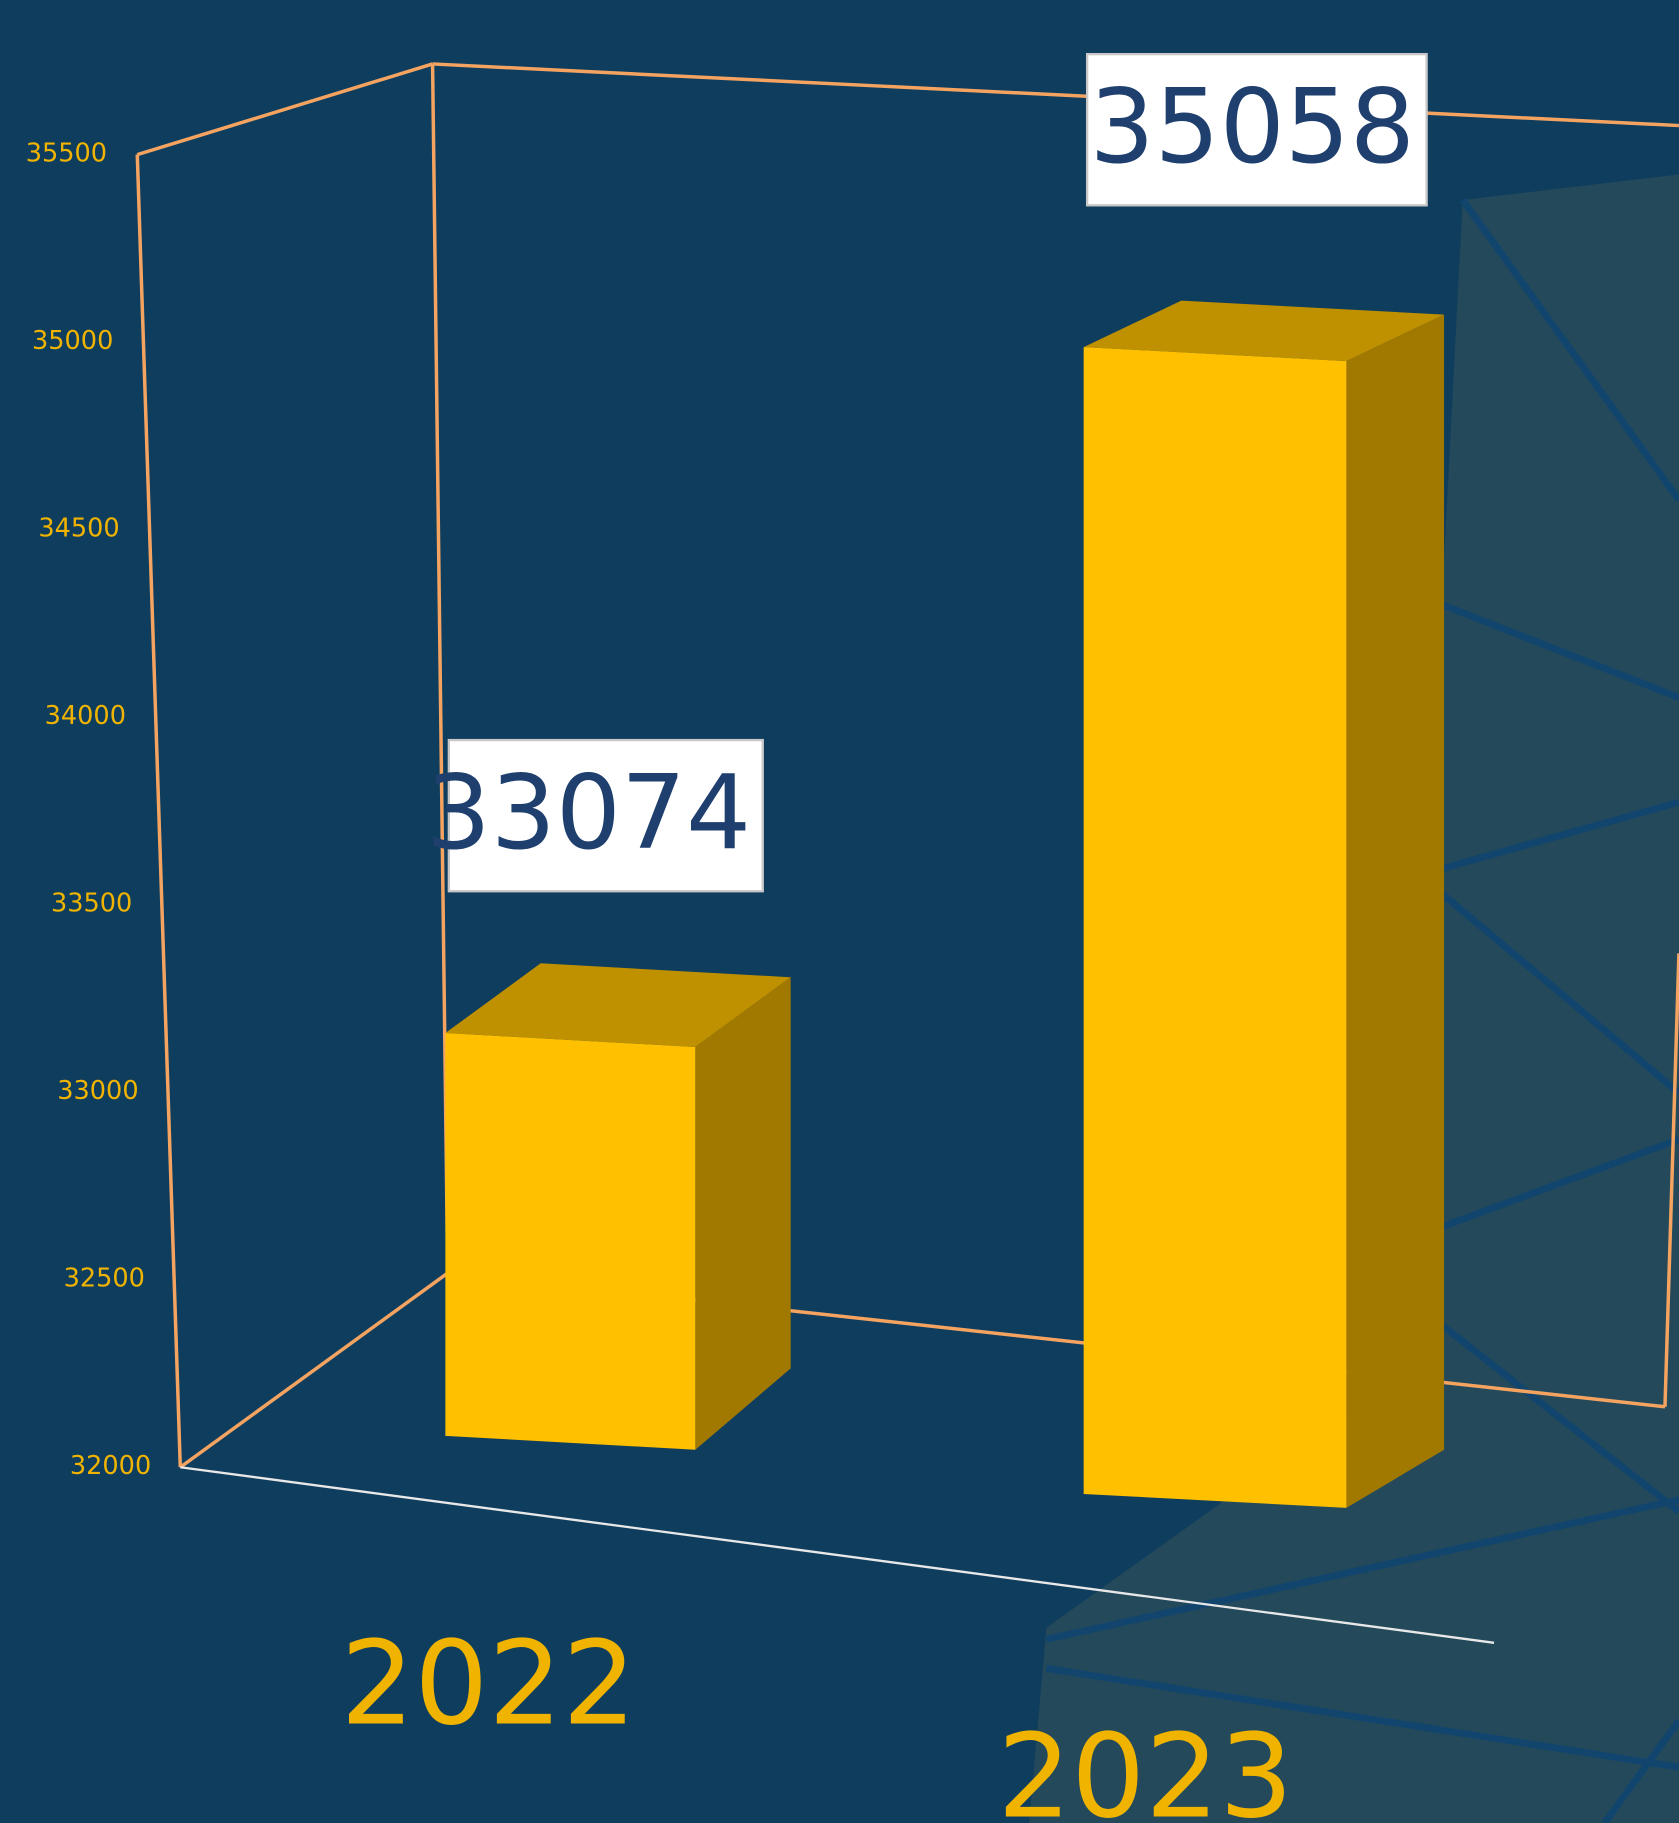 The width and height of the screenshot is (1679, 1823). Describe the element at coordinates (588, 813) in the screenshot. I see `value-label: 33074` at that location.